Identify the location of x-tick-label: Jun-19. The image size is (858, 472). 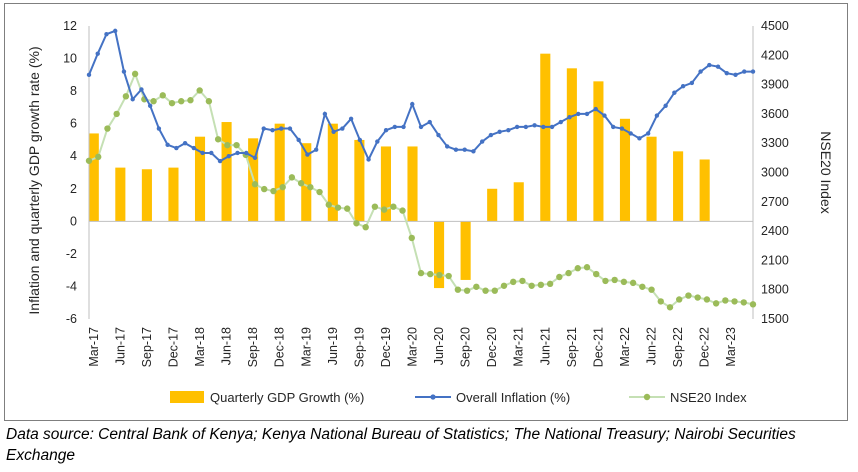
(333, 346).